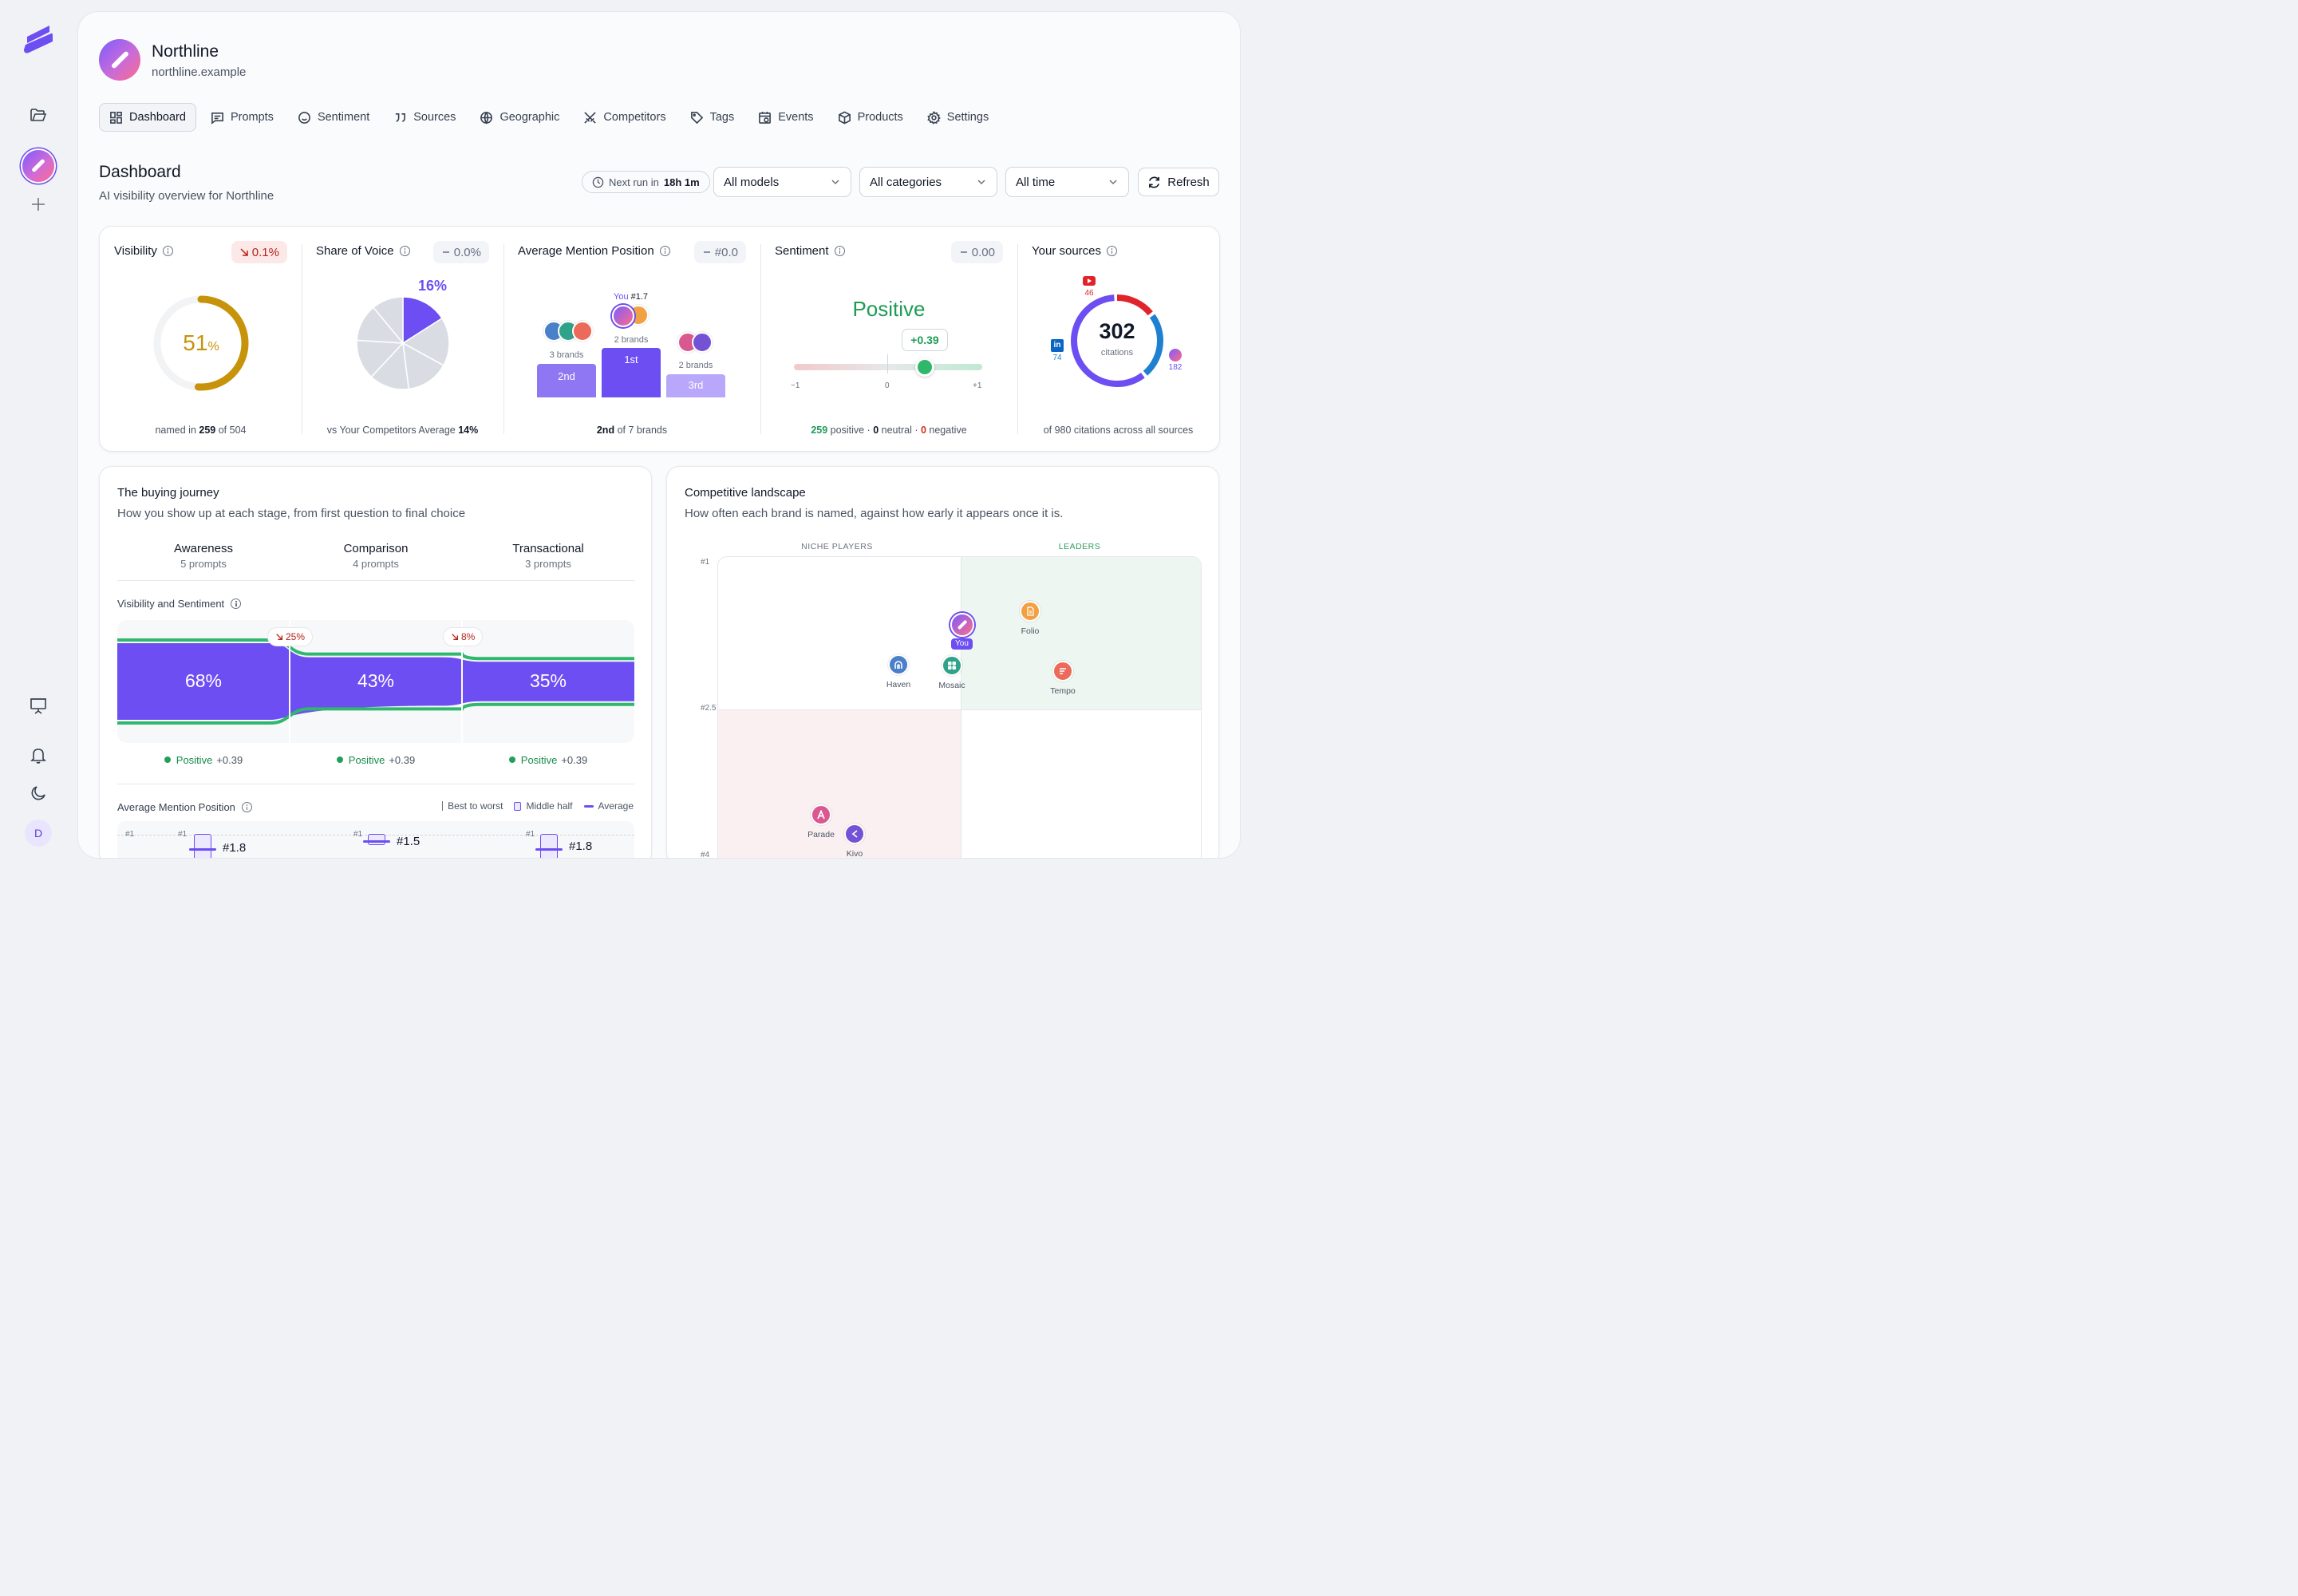 The image size is (2298, 1596). What do you see at coordinates (38, 833) in the screenshot?
I see `user-avatar: D` at bounding box center [38, 833].